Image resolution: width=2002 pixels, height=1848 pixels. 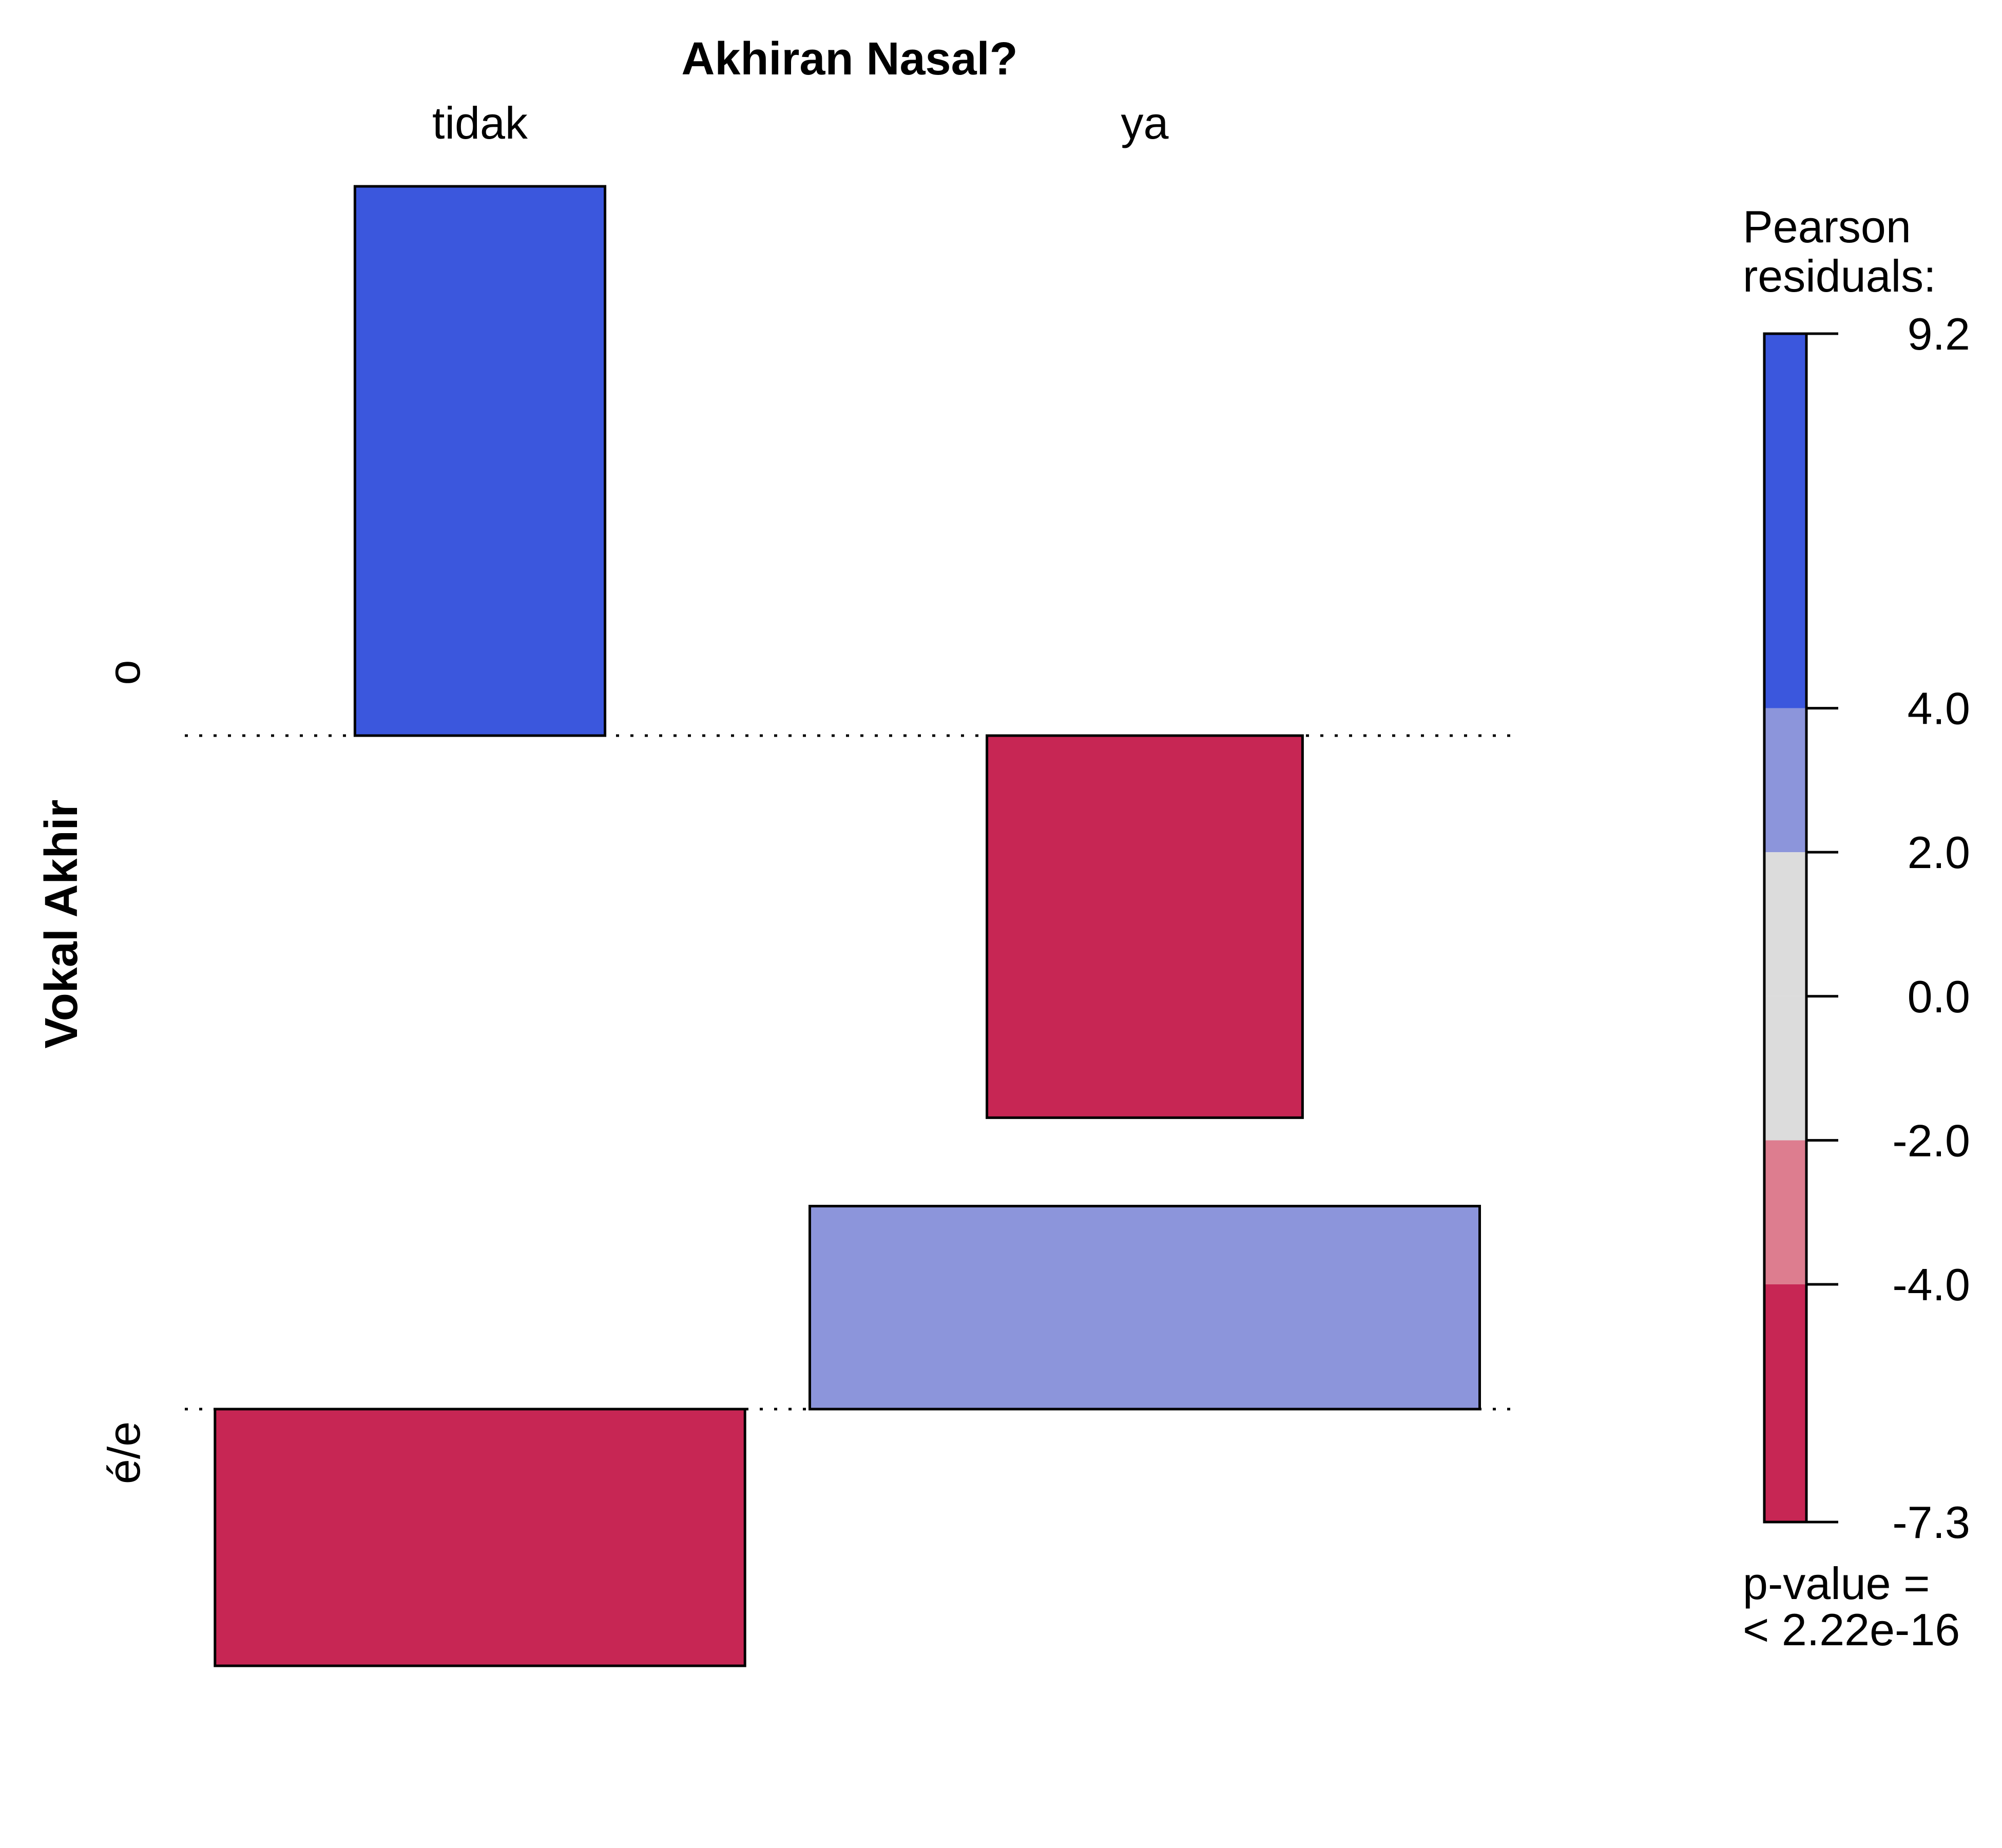 I want to click on bar-o-tidak, so click(x=480, y=461).